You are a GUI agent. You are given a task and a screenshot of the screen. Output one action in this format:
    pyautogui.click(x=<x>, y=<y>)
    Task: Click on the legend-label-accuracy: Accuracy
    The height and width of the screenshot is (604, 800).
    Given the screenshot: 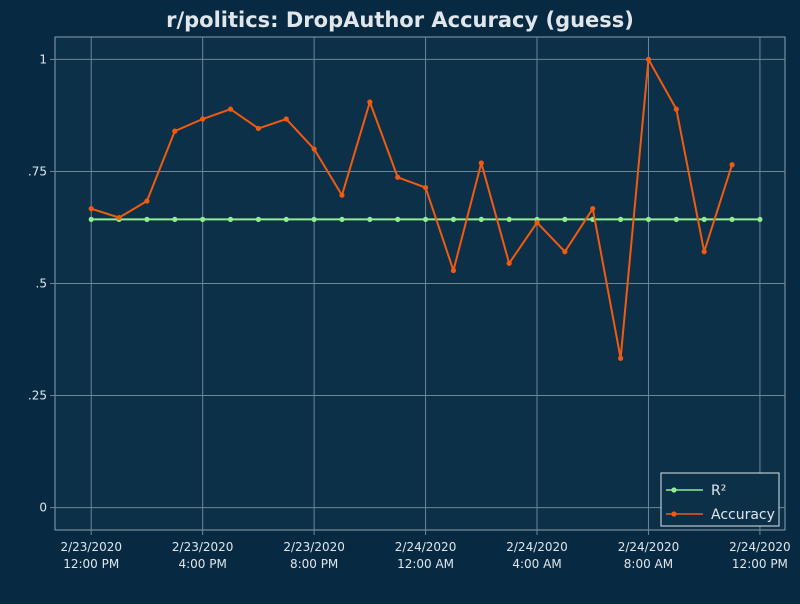 What is the action you would take?
    pyautogui.click(x=743, y=515)
    